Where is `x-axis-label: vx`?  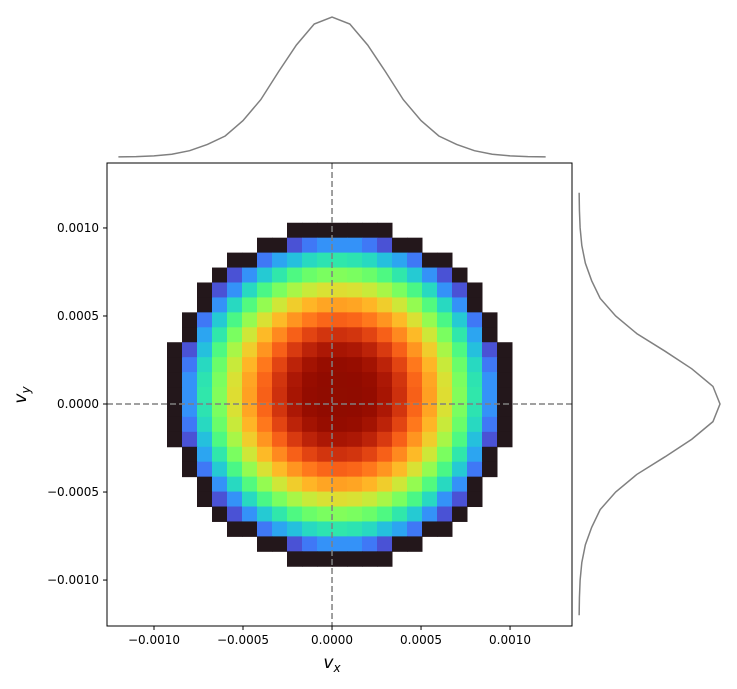 x-axis-label: vx is located at coordinates (332, 664).